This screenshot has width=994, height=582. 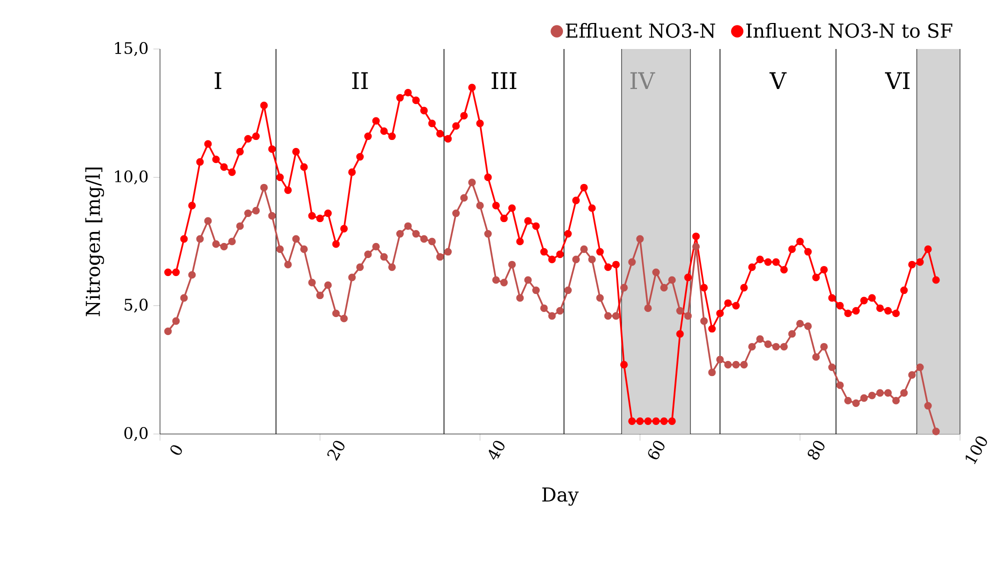 What do you see at coordinates (176, 450) in the screenshot?
I see `x-tick-label: 0` at bounding box center [176, 450].